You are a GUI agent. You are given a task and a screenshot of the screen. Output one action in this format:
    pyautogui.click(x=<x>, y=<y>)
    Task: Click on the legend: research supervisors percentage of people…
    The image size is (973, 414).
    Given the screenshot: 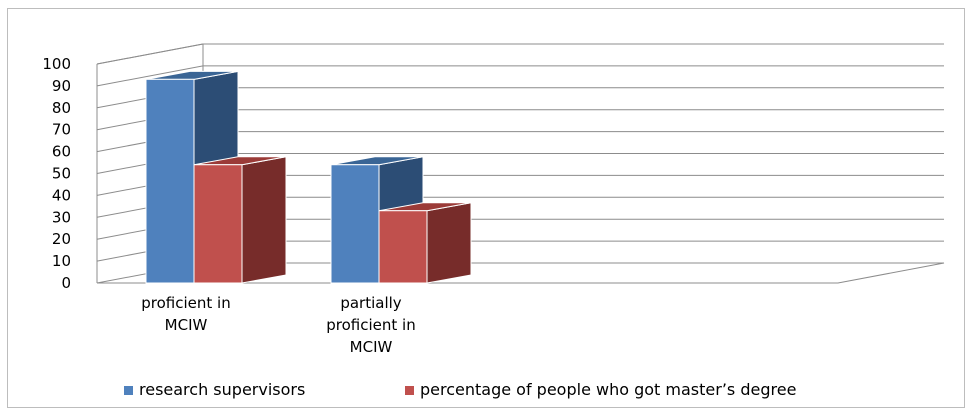 What is the action you would take?
    pyautogui.click(x=460, y=389)
    